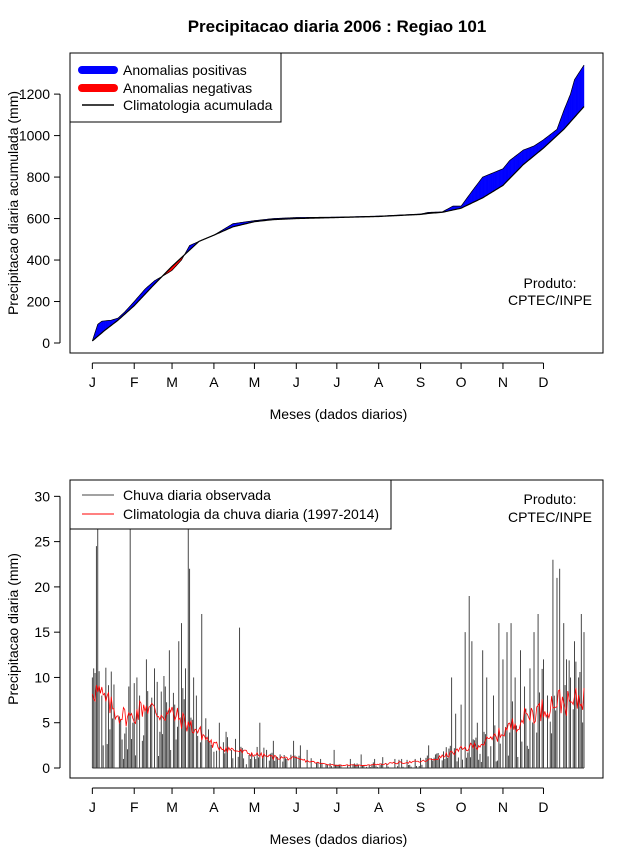 The width and height of the screenshot is (640, 850). What do you see at coordinates (198, 105) in the screenshot?
I see `legend-label: Climatologia acumulada` at bounding box center [198, 105].